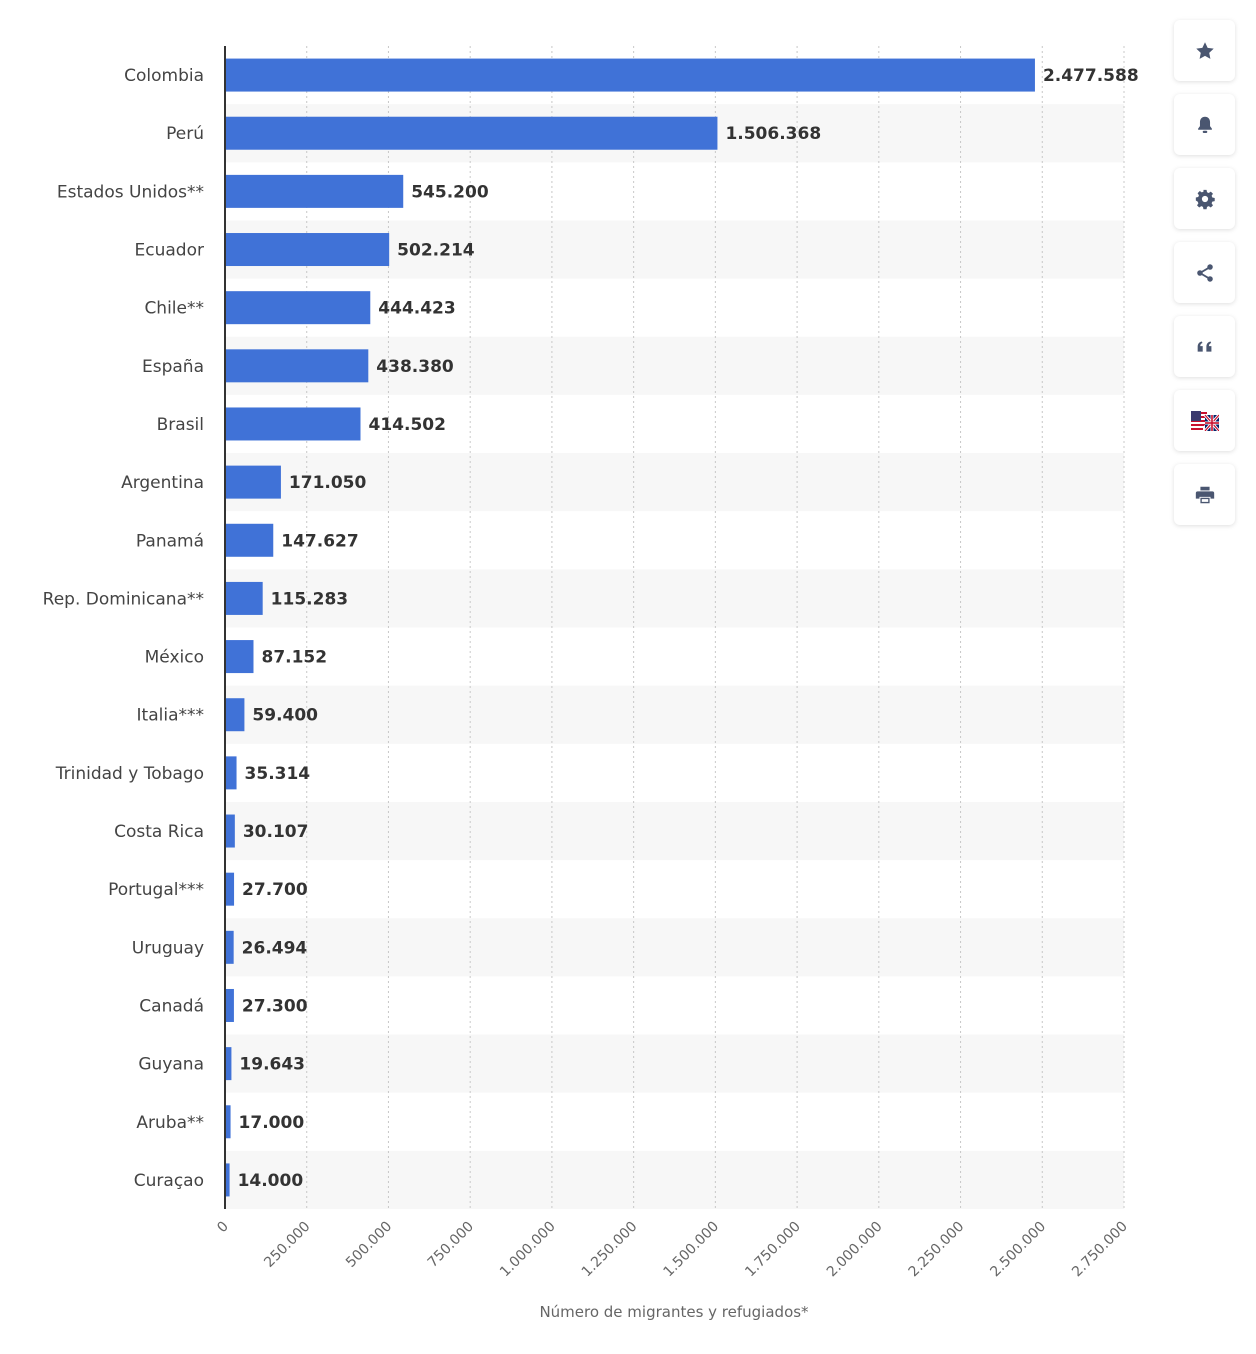 The width and height of the screenshot is (1256, 1354). What do you see at coordinates (185, 134) in the screenshot?
I see `category-label: Perú` at bounding box center [185, 134].